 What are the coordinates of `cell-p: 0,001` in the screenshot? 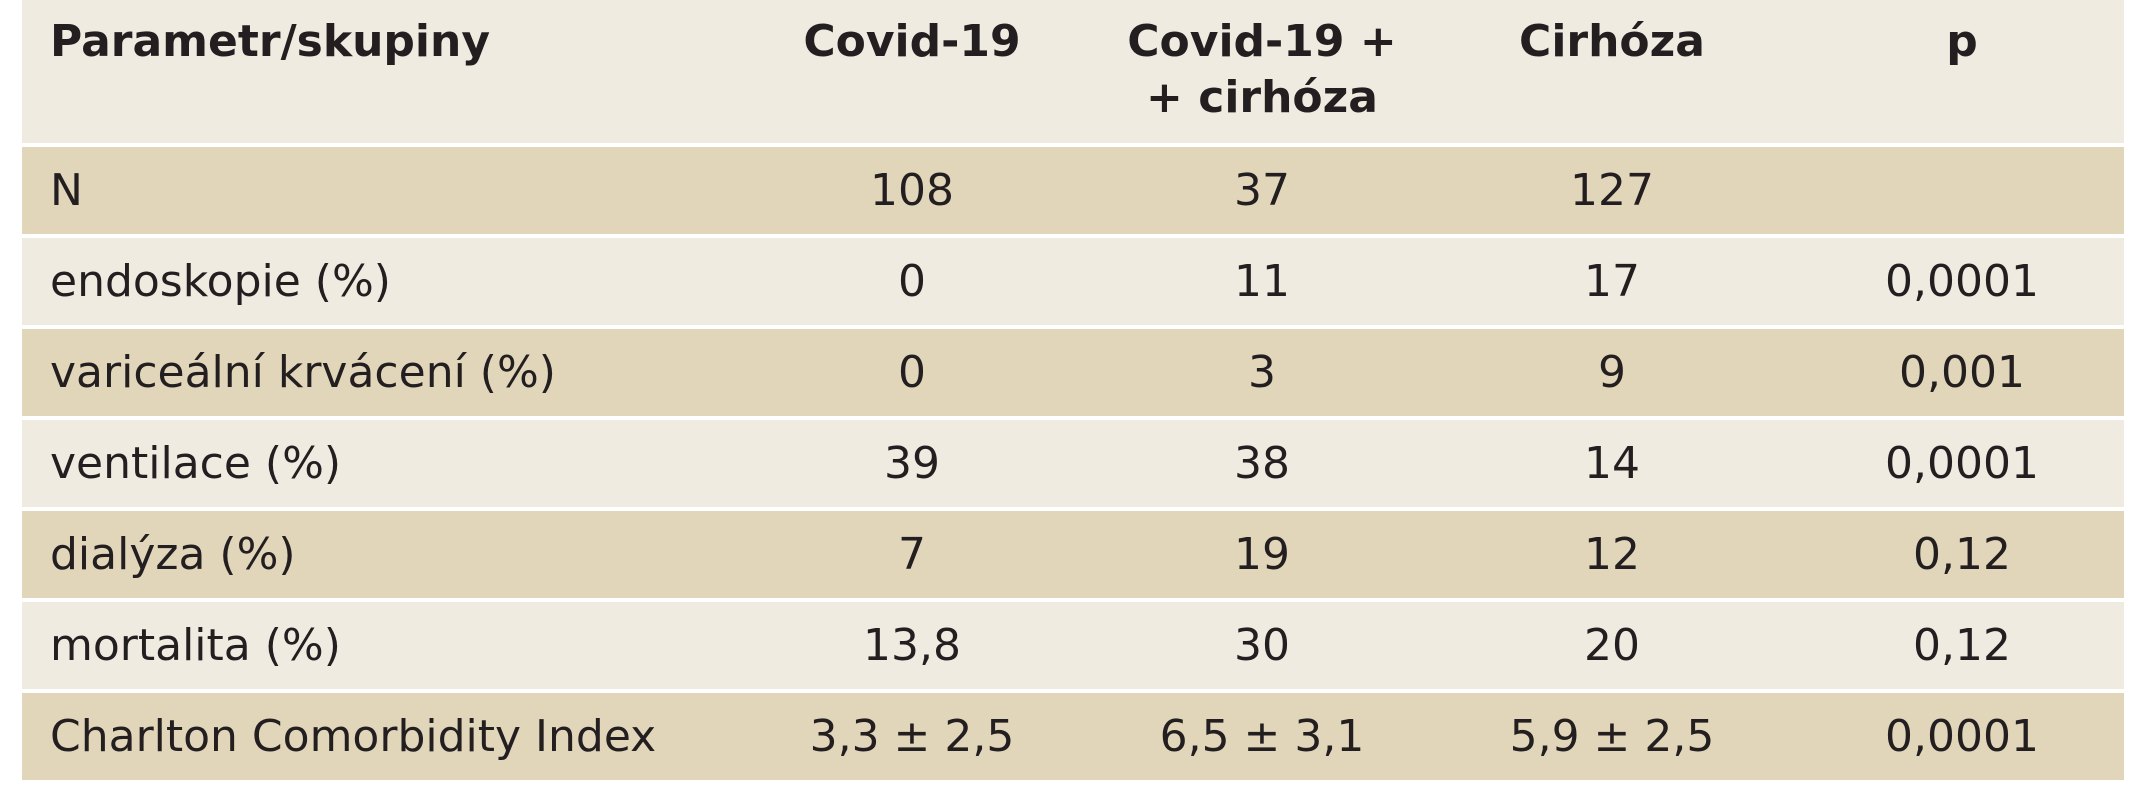 It's located at (1962, 372).